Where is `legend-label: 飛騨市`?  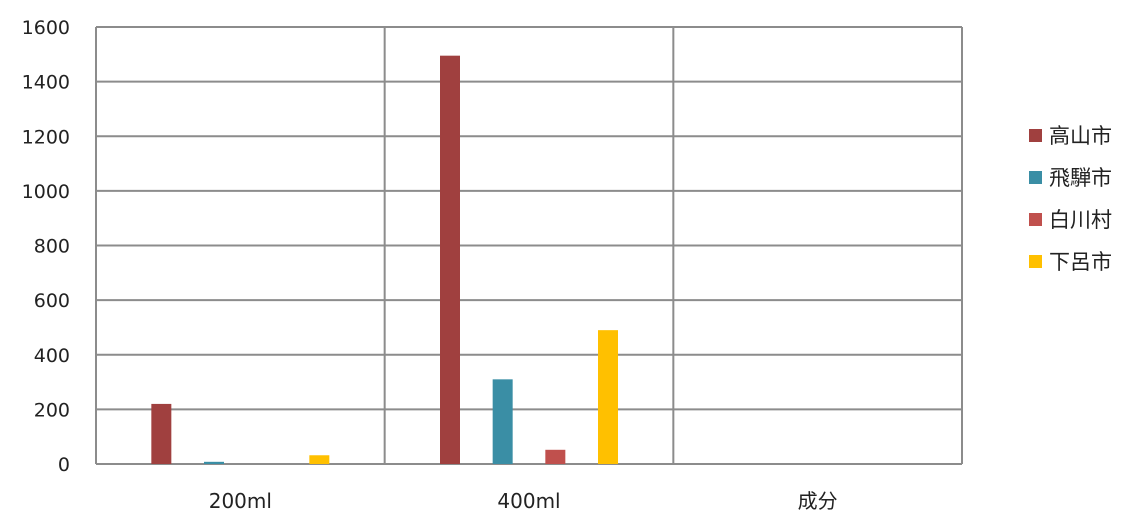 legend-label: 飛騨市 is located at coordinates (1080, 178).